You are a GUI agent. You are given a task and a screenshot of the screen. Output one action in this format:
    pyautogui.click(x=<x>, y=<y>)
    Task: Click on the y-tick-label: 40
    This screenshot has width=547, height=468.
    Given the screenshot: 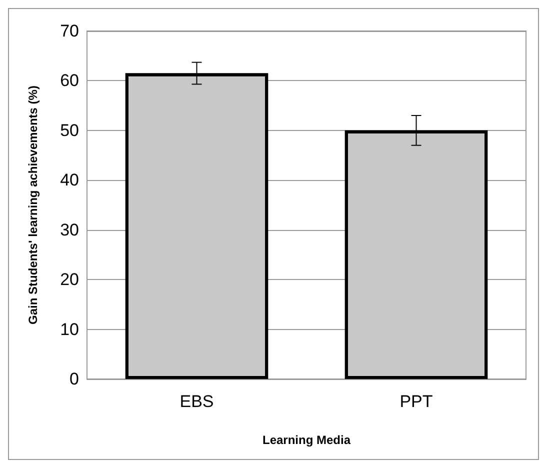 What is the action you would take?
    pyautogui.click(x=69, y=180)
    